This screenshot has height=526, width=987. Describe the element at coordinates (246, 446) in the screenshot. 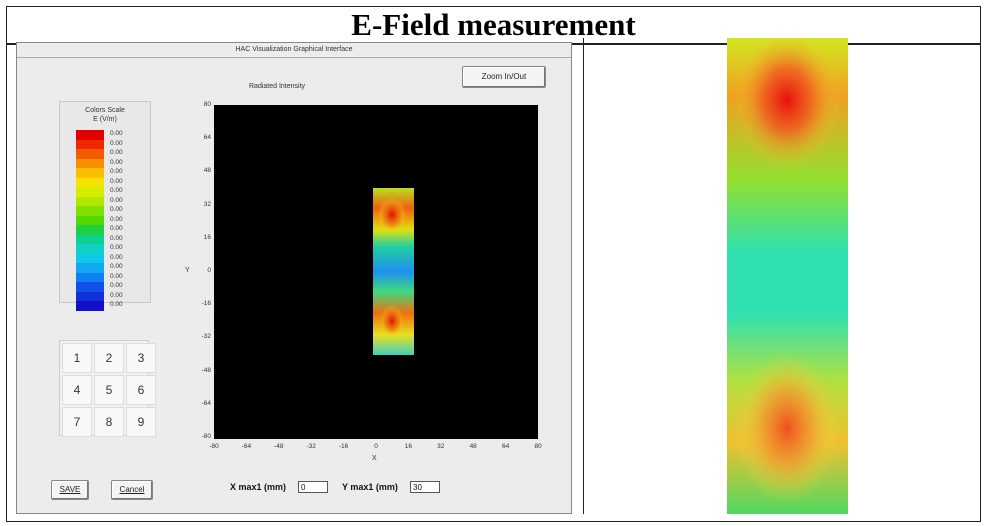

I see `x-tick-label: -64` at that location.